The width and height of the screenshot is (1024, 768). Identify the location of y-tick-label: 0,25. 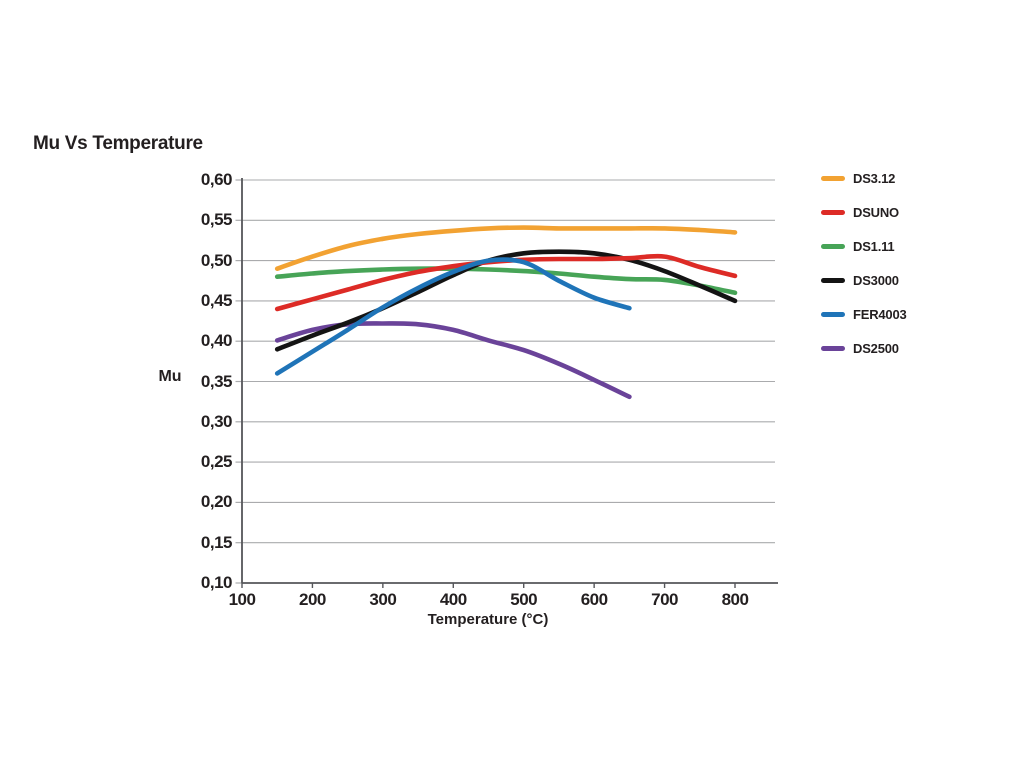
(216, 462).